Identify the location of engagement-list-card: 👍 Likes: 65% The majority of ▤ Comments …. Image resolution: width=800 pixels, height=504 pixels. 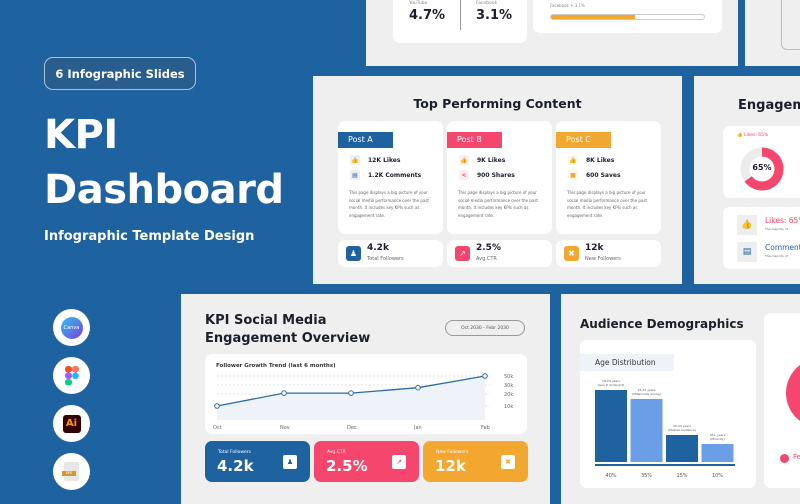
(761, 238).